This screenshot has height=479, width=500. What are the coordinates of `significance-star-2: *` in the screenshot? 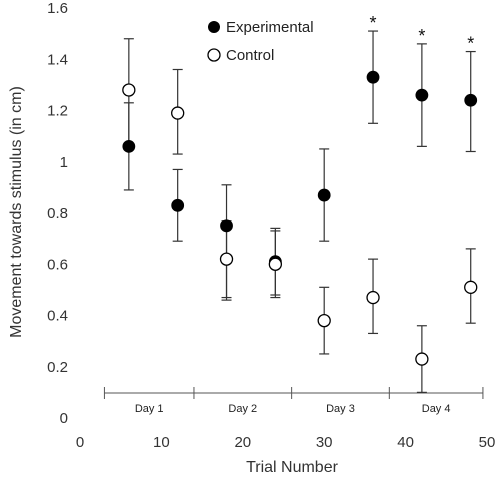 It's located at (421, 36).